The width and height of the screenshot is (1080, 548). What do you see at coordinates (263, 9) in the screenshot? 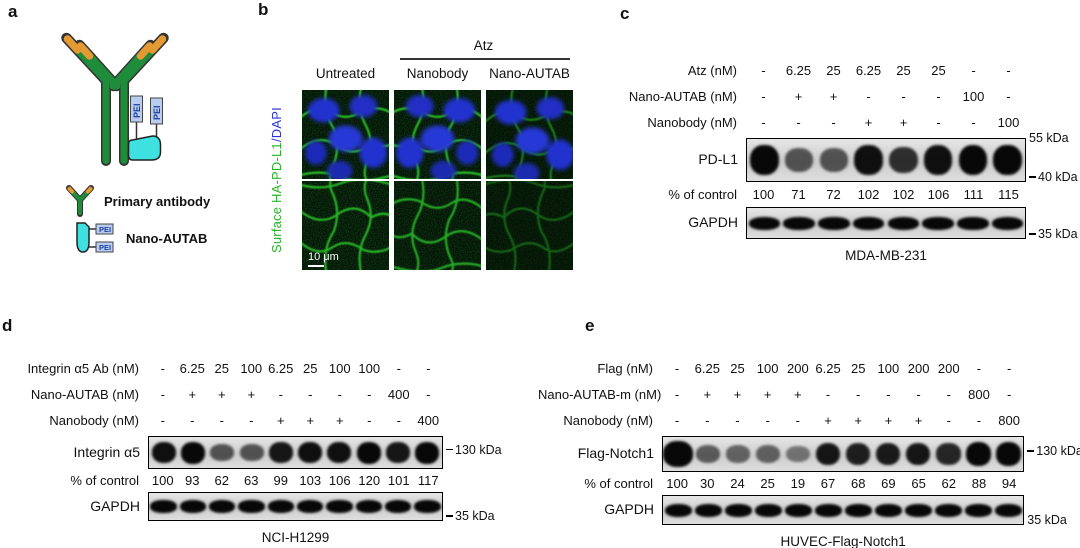
I see `panel-b-label: b` at bounding box center [263, 9].